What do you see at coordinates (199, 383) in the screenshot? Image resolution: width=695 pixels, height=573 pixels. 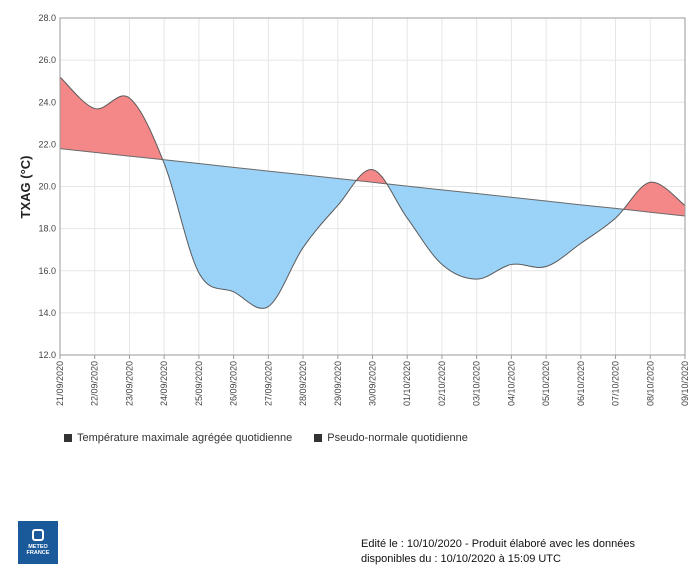 I see `x-tick-label: 25/09/2020` at bounding box center [199, 383].